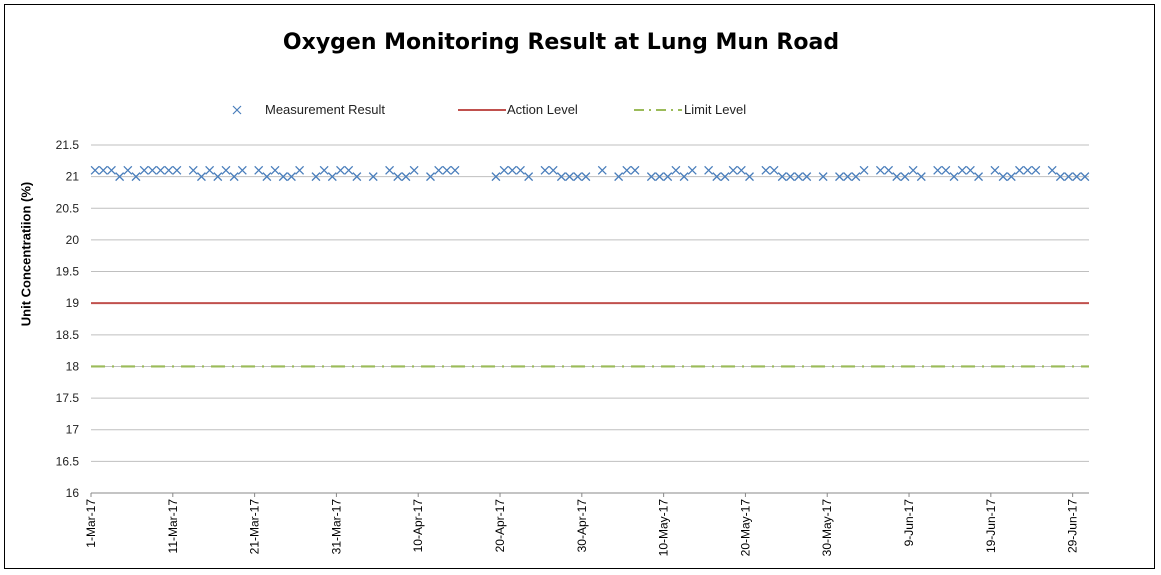  What do you see at coordinates (1073, 526) in the screenshot?
I see `x-tick-label: 29-Jun-17` at bounding box center [1073, 526].